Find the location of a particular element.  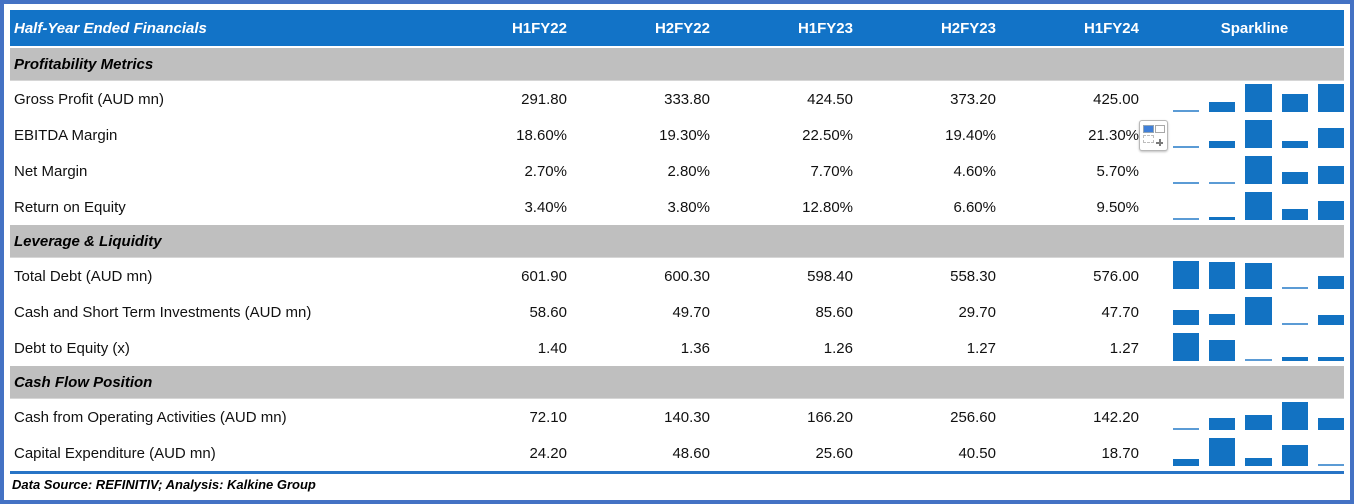

value-text: 19.40% is located at coordinates (970, 135).